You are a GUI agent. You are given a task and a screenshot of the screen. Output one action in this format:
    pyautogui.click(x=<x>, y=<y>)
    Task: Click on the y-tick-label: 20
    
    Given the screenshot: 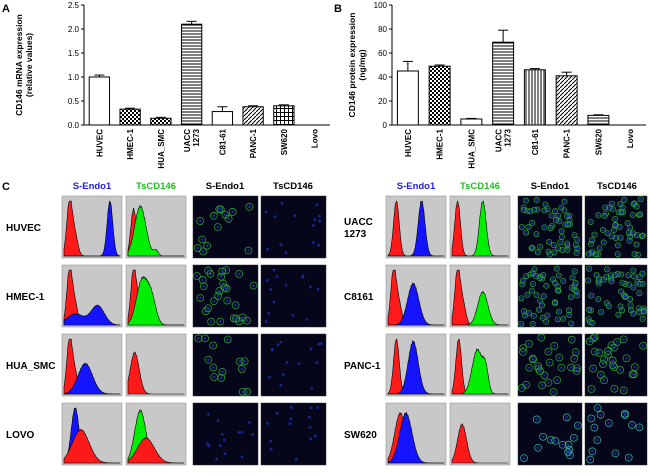 What is the action you would take?
    pyautogui.click(x=382, y=101)
    